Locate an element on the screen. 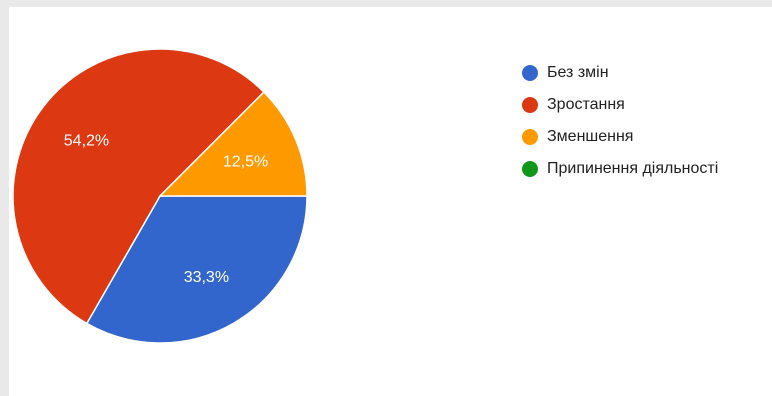 This screenshot has height=396, width=772. legend-item-termination: Припинення діяльності is located at coordinates (620, 169).